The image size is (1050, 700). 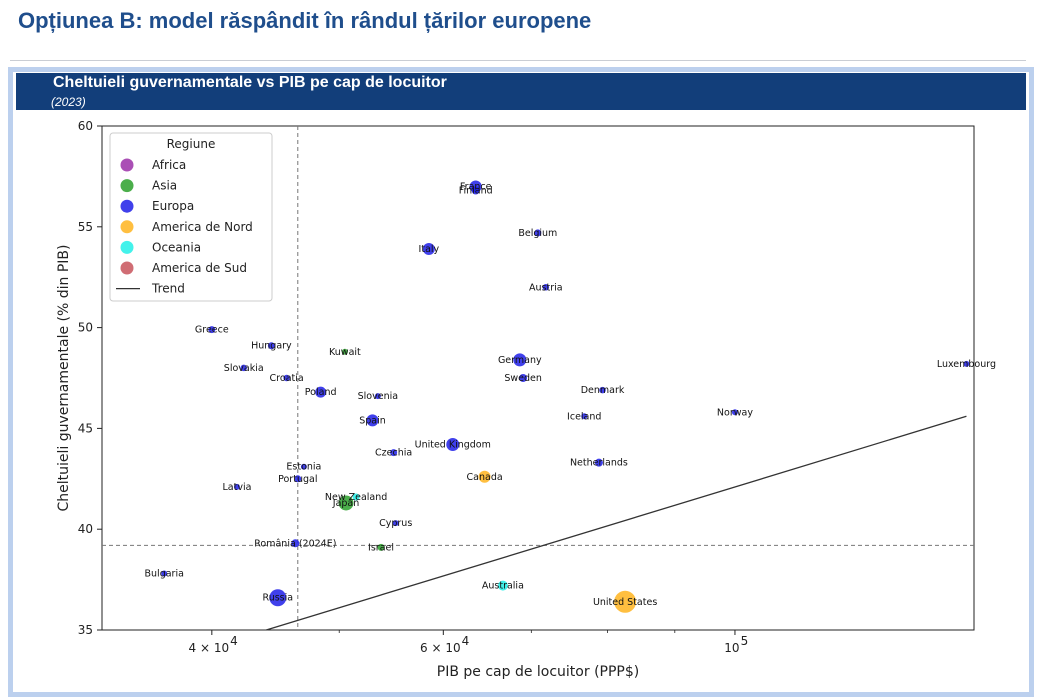 I want to click on point-label: Finland, so click(x=476, y=191).